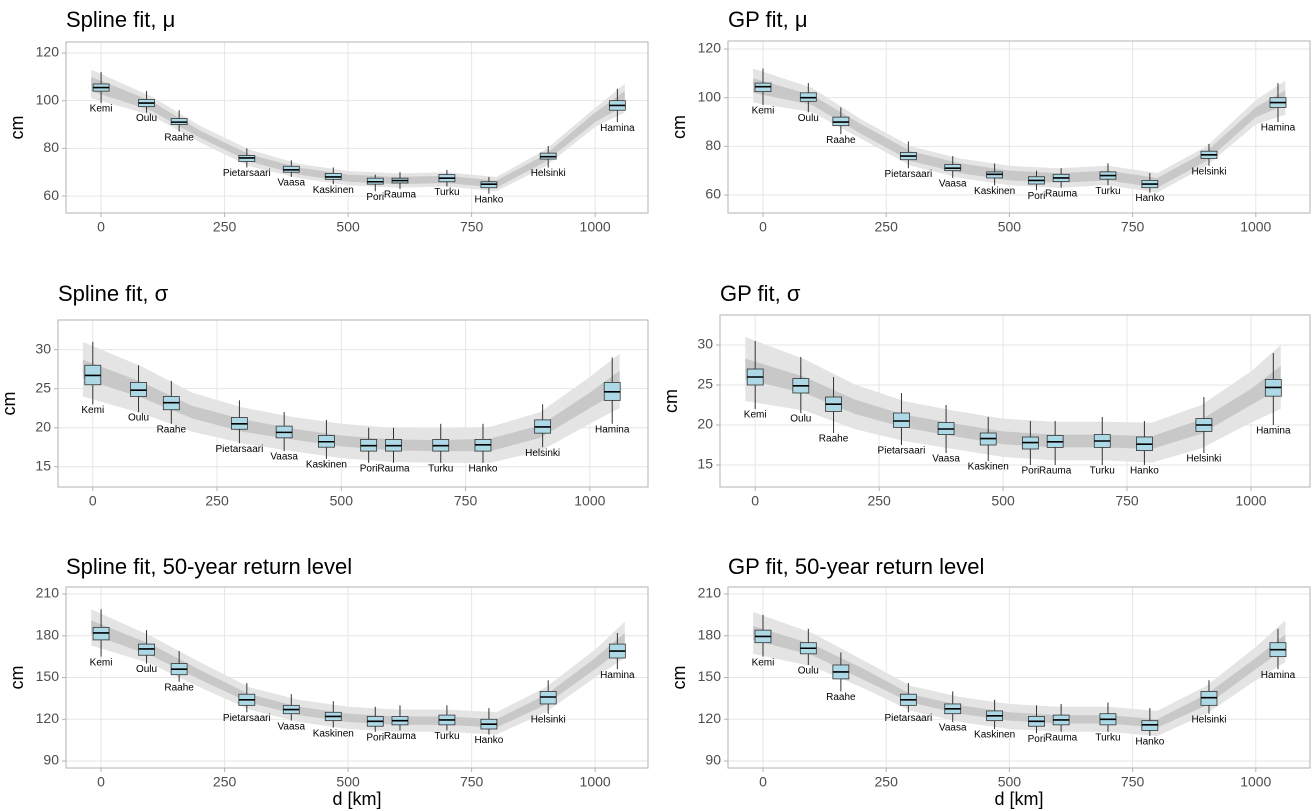  Describe the element at coordinates (856, 566) in the screenshot. I see `chart-title: GP fit, 50-year return level` at that location.